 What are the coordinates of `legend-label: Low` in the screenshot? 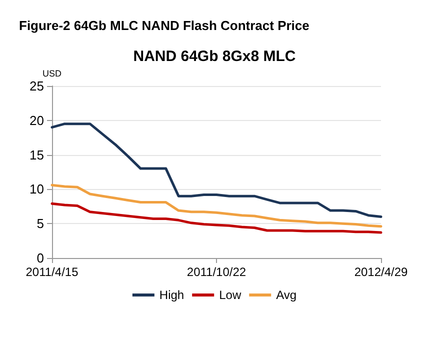 It's located at (230, 295).